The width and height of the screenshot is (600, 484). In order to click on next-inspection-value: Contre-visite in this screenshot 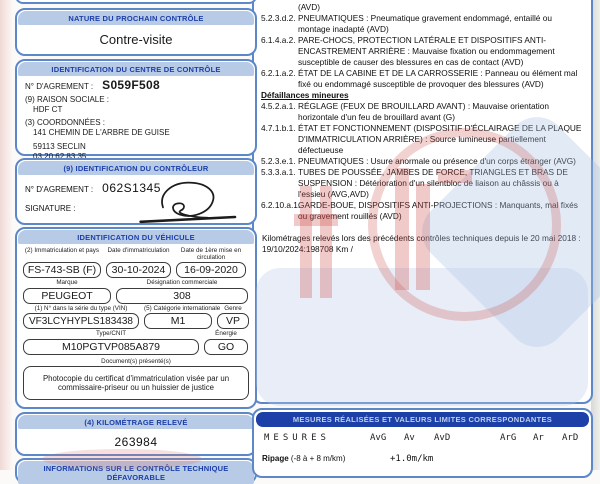, I will do `click(136, 39)`.